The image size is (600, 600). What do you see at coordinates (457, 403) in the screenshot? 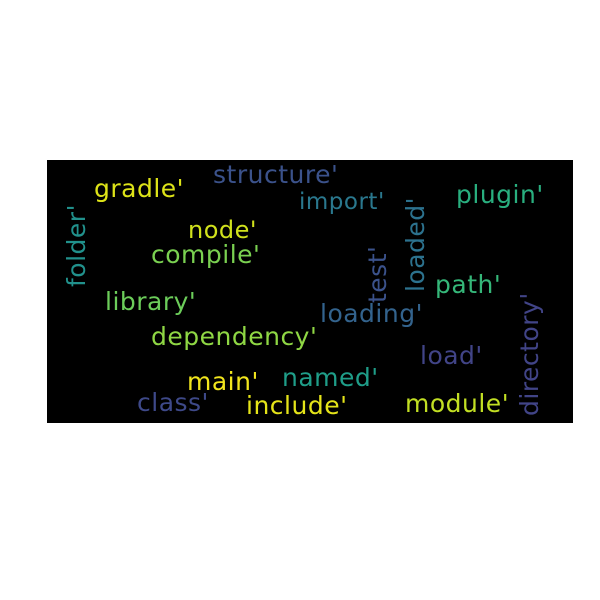
I see `word-module: module'` at bounding box center [457, 403].